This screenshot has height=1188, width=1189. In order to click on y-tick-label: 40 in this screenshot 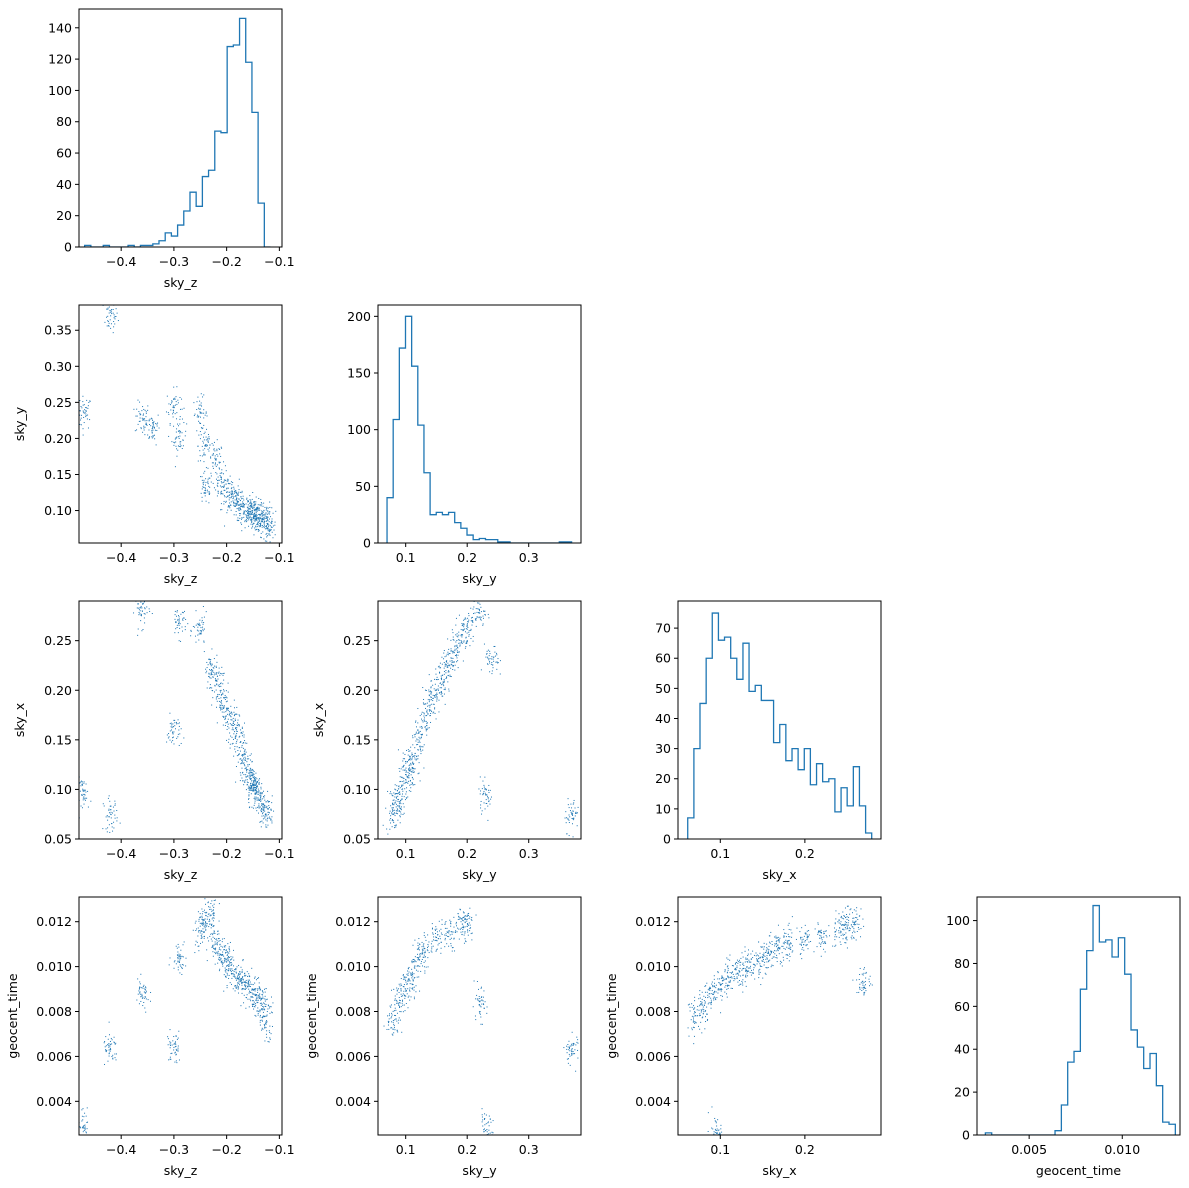, I will do `click(663, 718)`.